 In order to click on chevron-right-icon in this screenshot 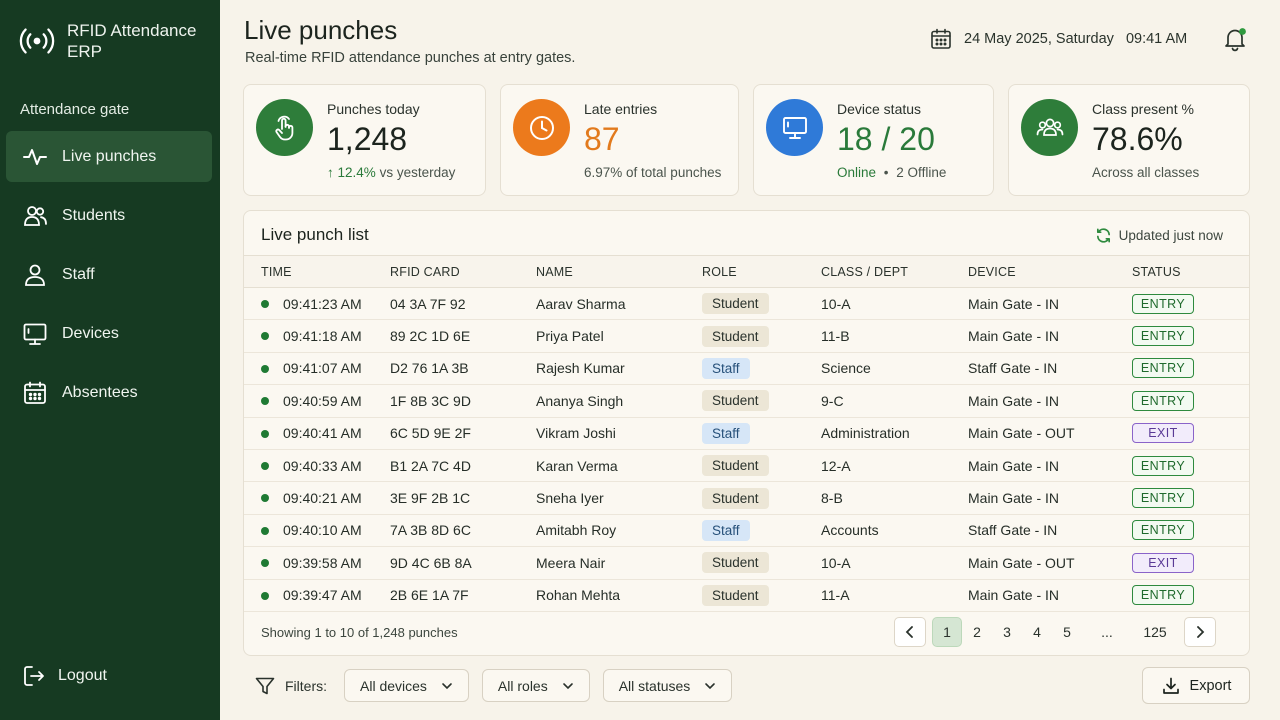, I will do `click(1201, 632)`.